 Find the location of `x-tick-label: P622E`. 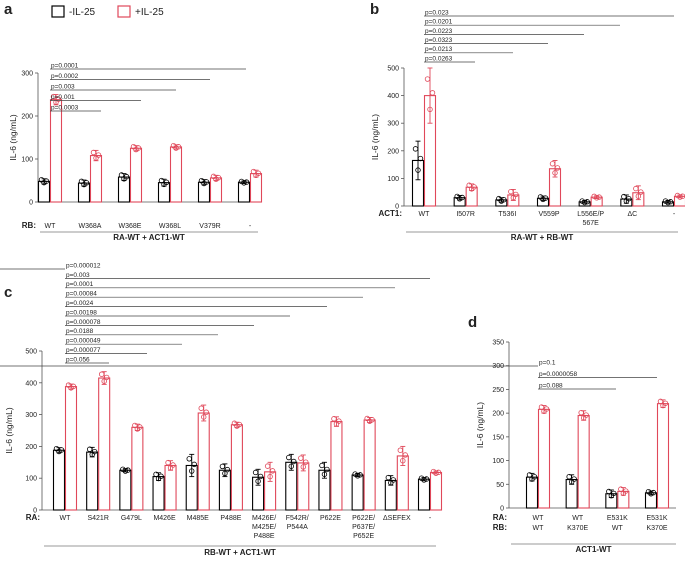

x-tick-label: P622E is located at coordinates (330, 518).